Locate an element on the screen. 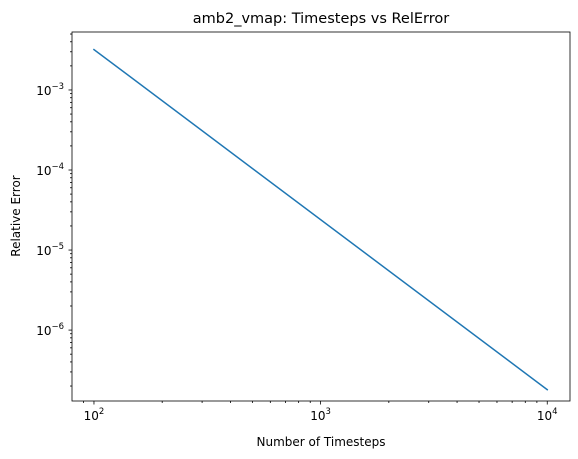 This screenshot has width=578, height=459. x-tick-label: 10⁴ is located at coordinates (547, 415).